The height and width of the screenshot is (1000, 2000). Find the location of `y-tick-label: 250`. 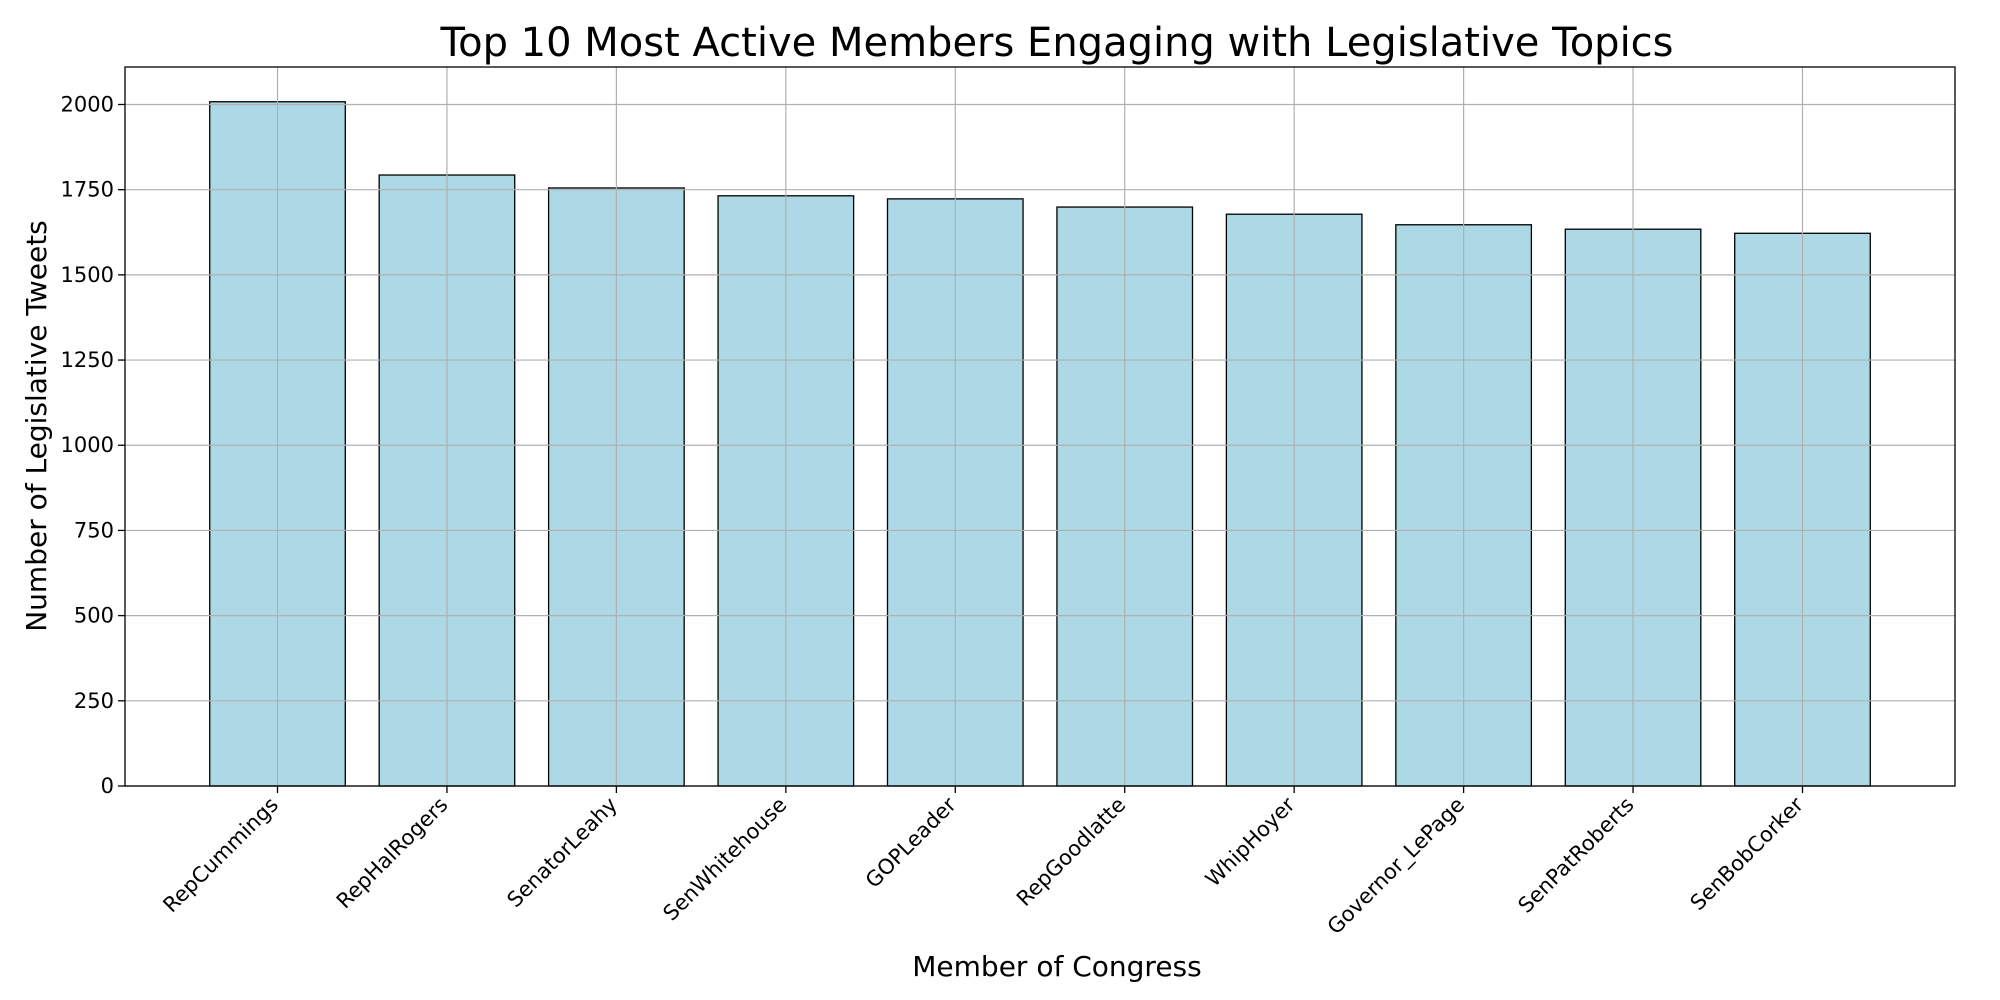

y-tick-label: 250 is located at coordinates (94, 701).